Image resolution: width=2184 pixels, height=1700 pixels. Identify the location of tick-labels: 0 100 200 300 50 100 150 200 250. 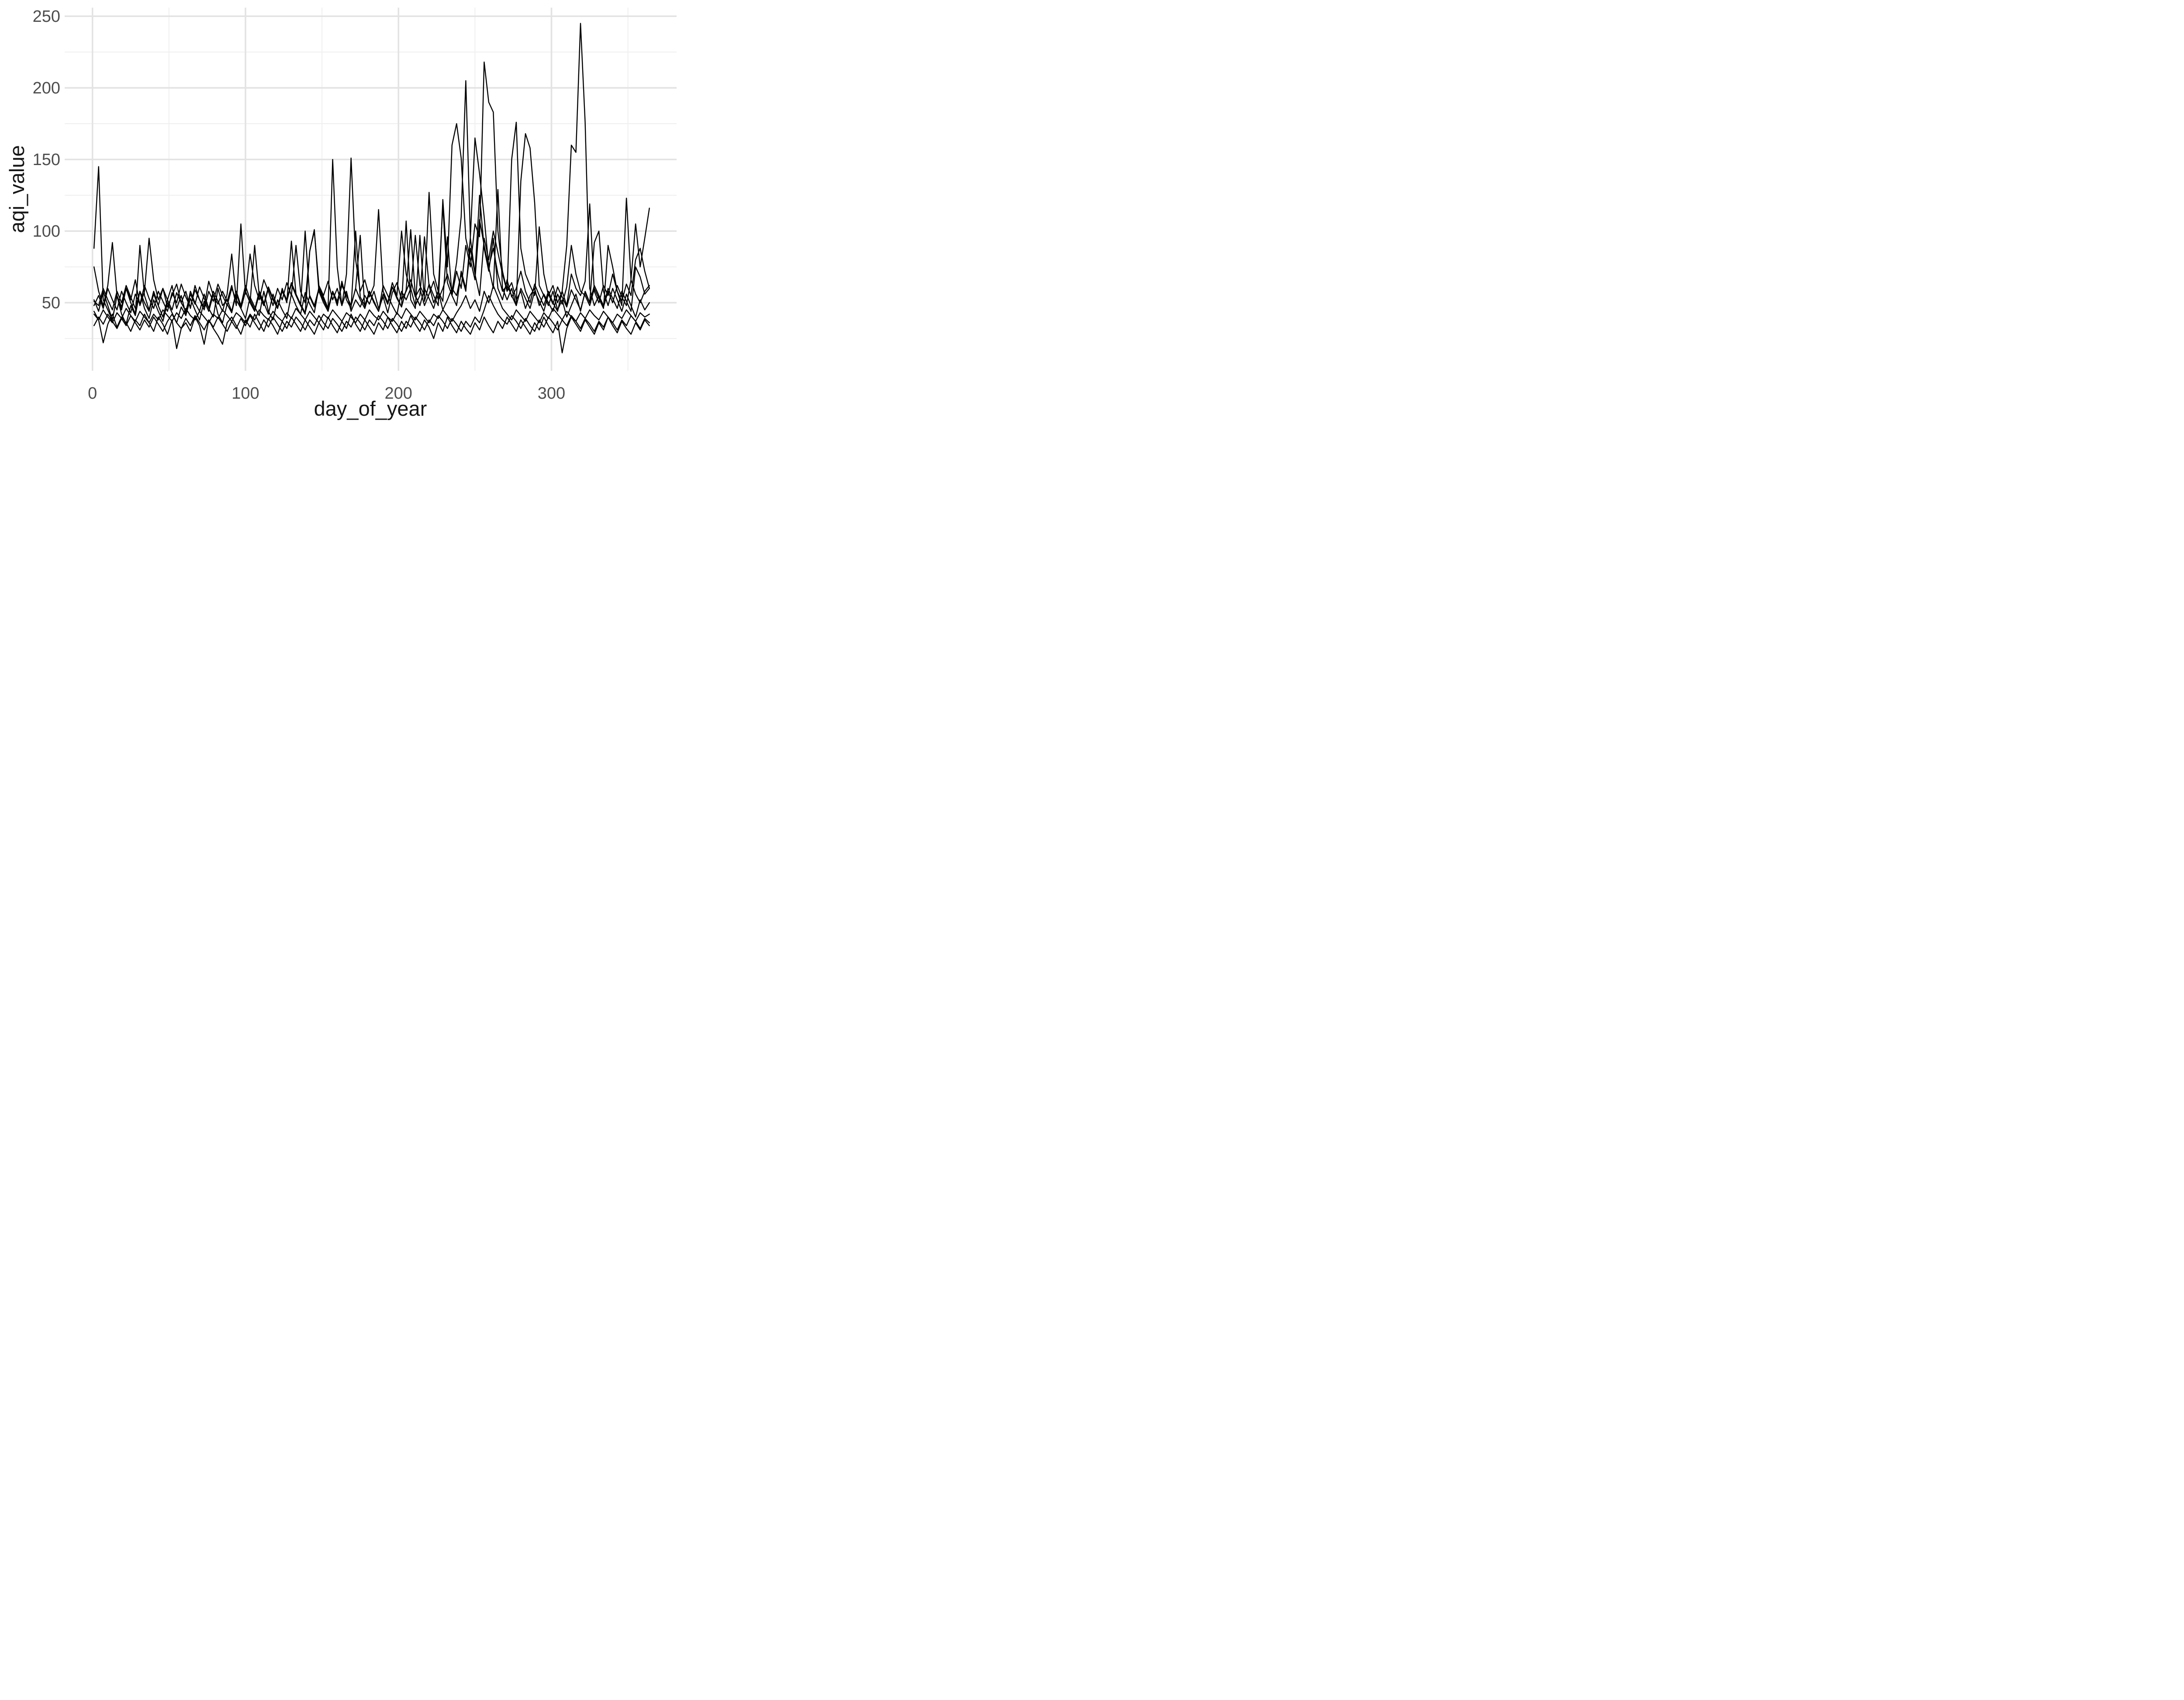
(299, 205).